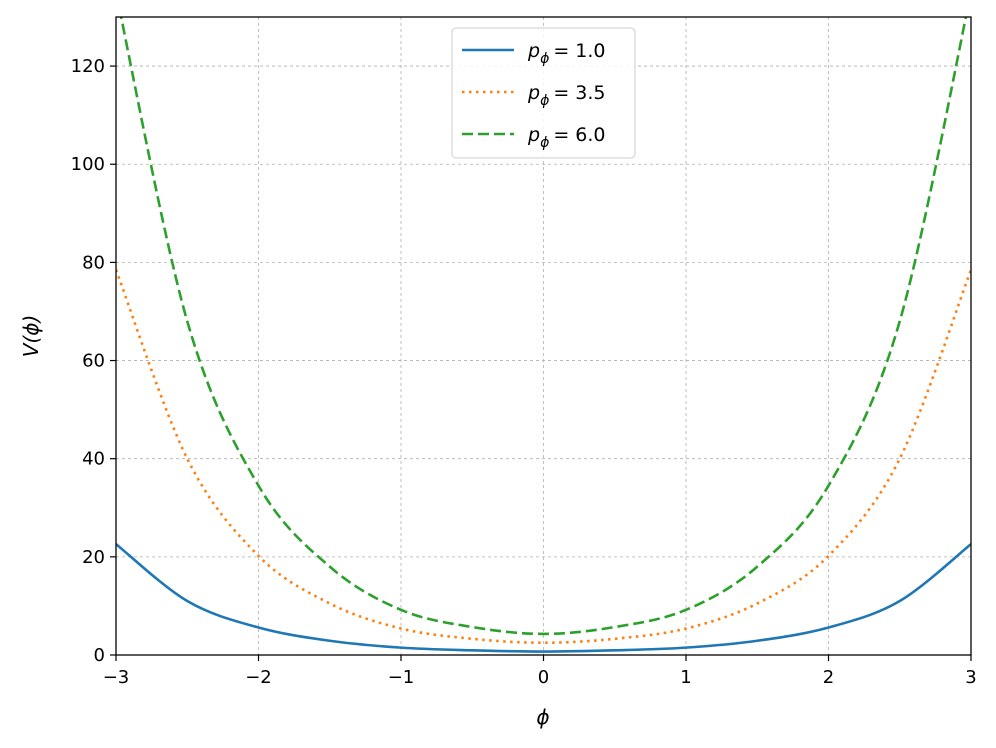  What do you see at coordinates (99, 655) in the screenshot?
I see `y-tick-label: 0` at bounding box center [99, 655].